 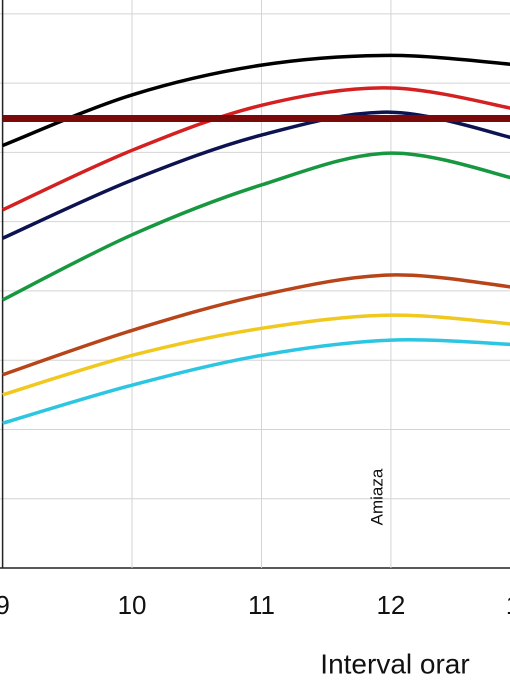 What do you see at coordinates (376, 496) in the screenshot?
I see `annotation: Amiaza` at bounding box center [376, 496].